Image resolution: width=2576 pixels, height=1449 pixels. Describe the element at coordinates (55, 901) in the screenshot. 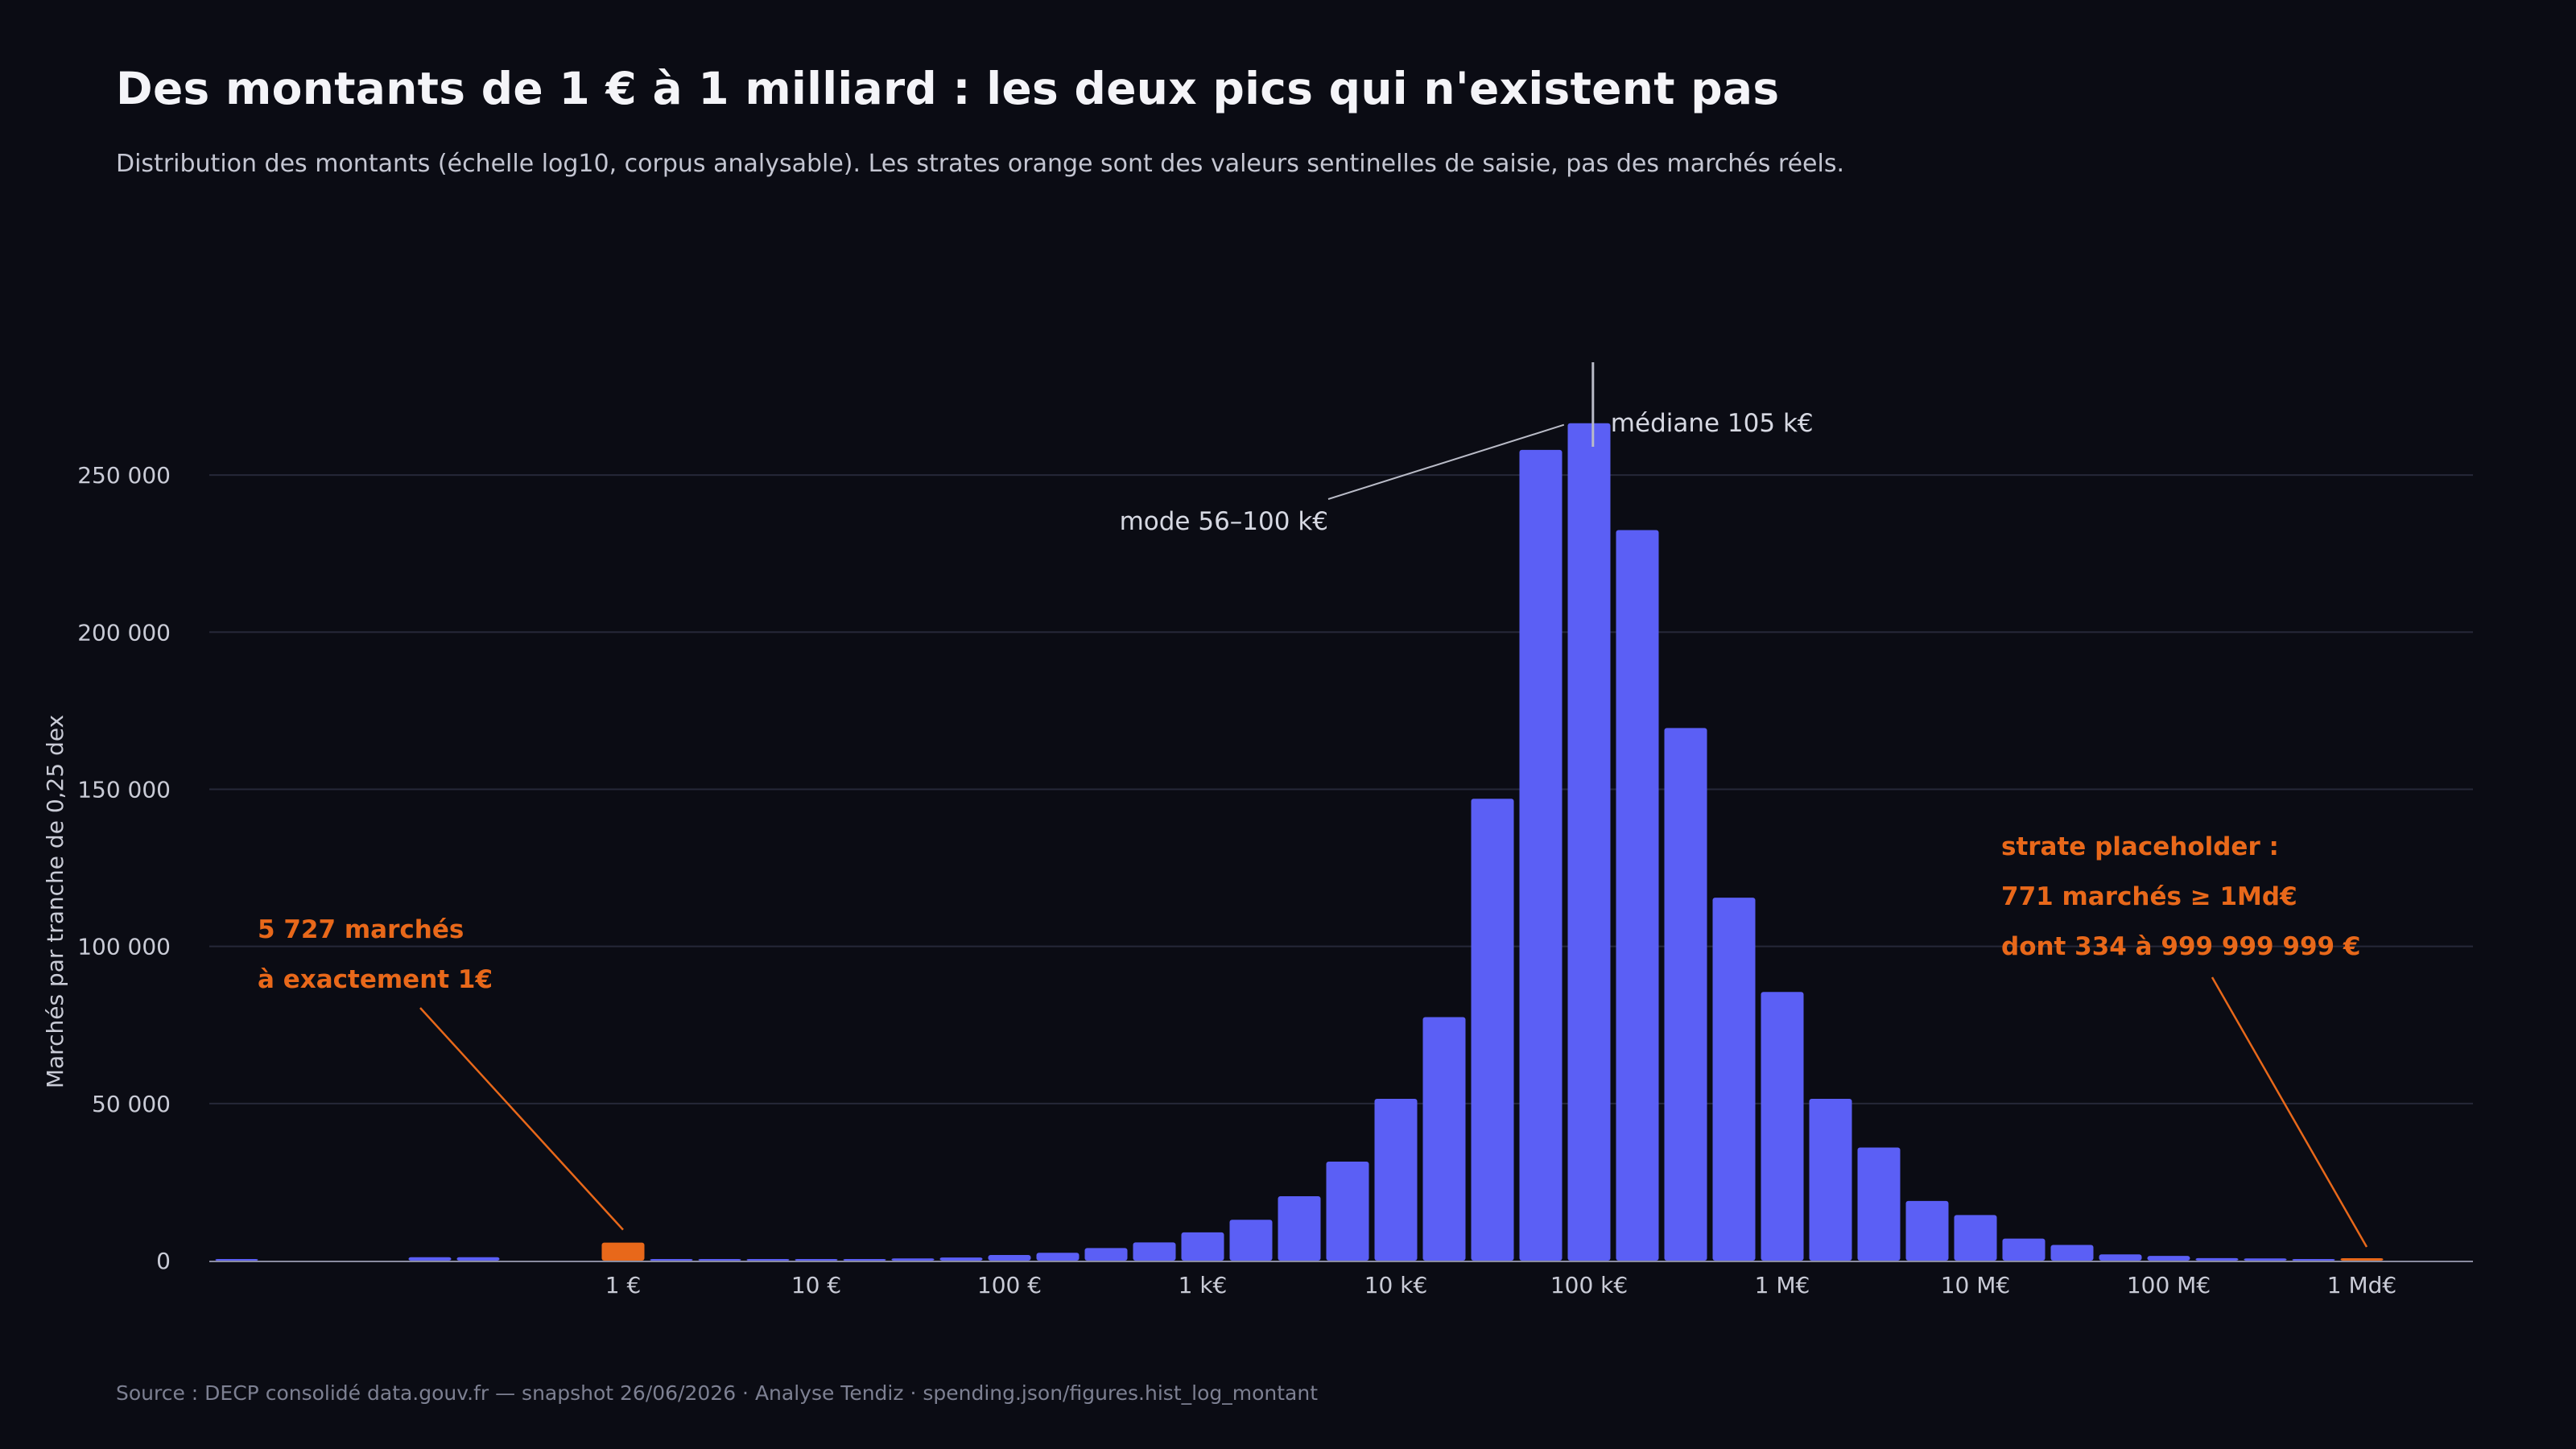

I see `y-axis-label: Marchés par tranche de 0,25 dex` at that location.